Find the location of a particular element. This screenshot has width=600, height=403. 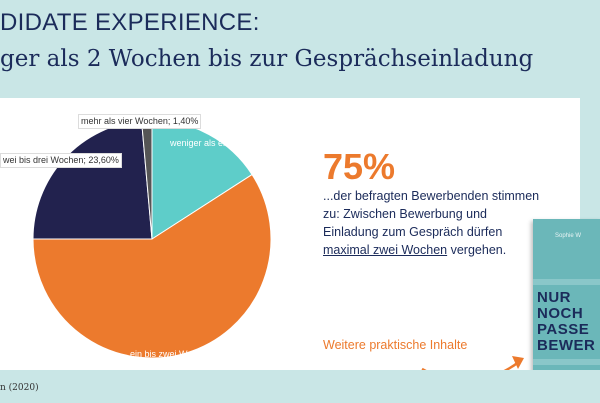

slice-label-3: wei bis drei Wochen; 23,60% is located at coordinates (61, 160).